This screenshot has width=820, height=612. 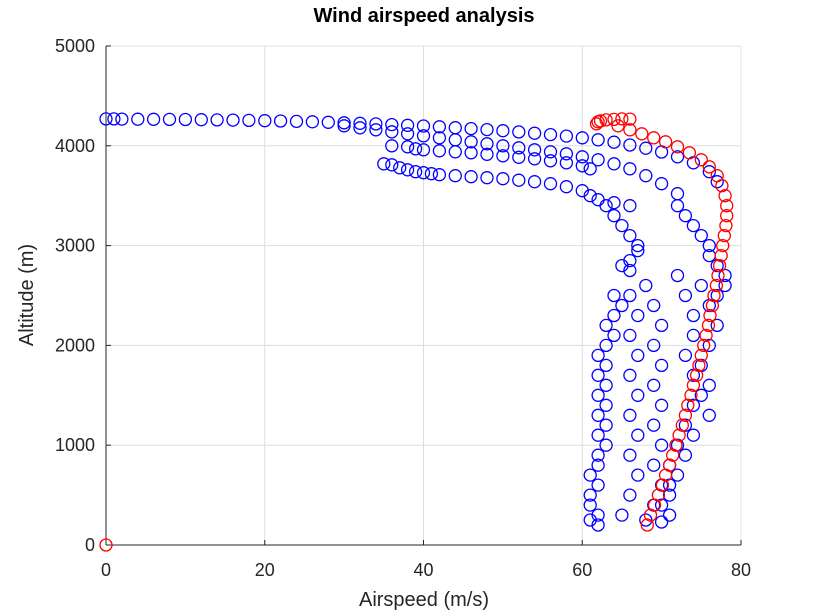 What do you see at coordinates (423, 16) in the screenshot?
I see `chart-title: Wind airspeed analysis` at bounding box center [423, 16].